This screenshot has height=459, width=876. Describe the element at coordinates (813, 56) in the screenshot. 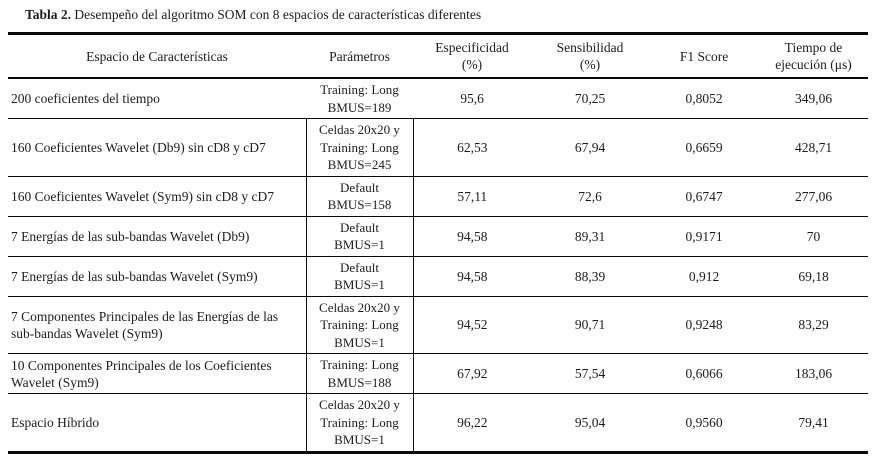

I see `col-header-tiempo: Tiempo de ejecución (μs)` at that location.